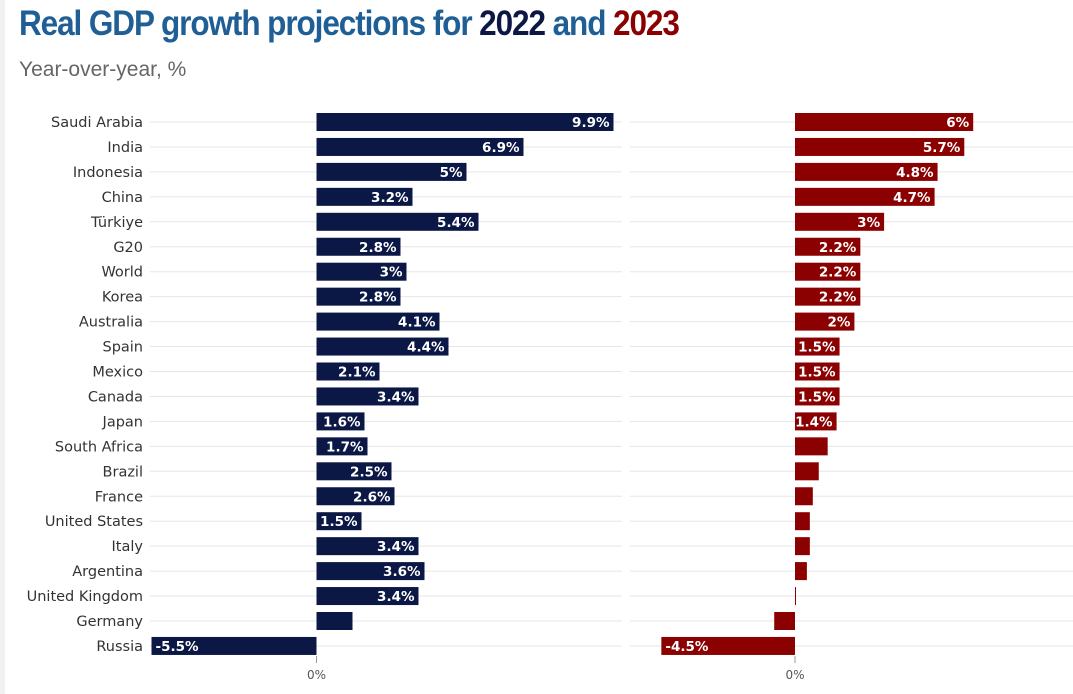  Describe the element at coordinates (402, 572) in the screenshot. I see `data-label-2022: 3.6%` at that location.